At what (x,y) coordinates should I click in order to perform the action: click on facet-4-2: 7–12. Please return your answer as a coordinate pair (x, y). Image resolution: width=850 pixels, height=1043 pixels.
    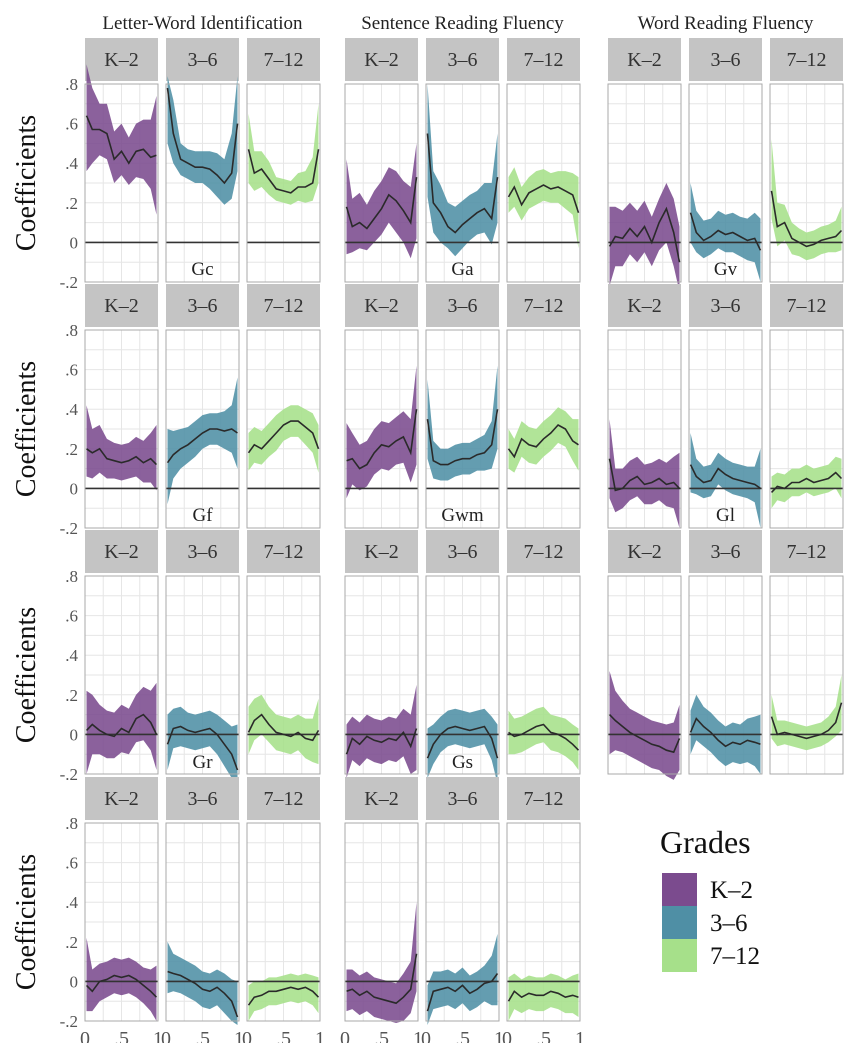
    Looking at the image, I should click on (543, 406).